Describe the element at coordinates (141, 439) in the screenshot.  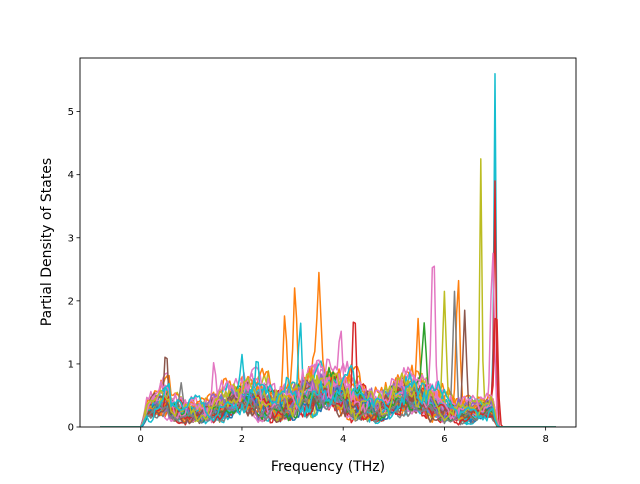
I see `x-tick-label: 0` at that location.